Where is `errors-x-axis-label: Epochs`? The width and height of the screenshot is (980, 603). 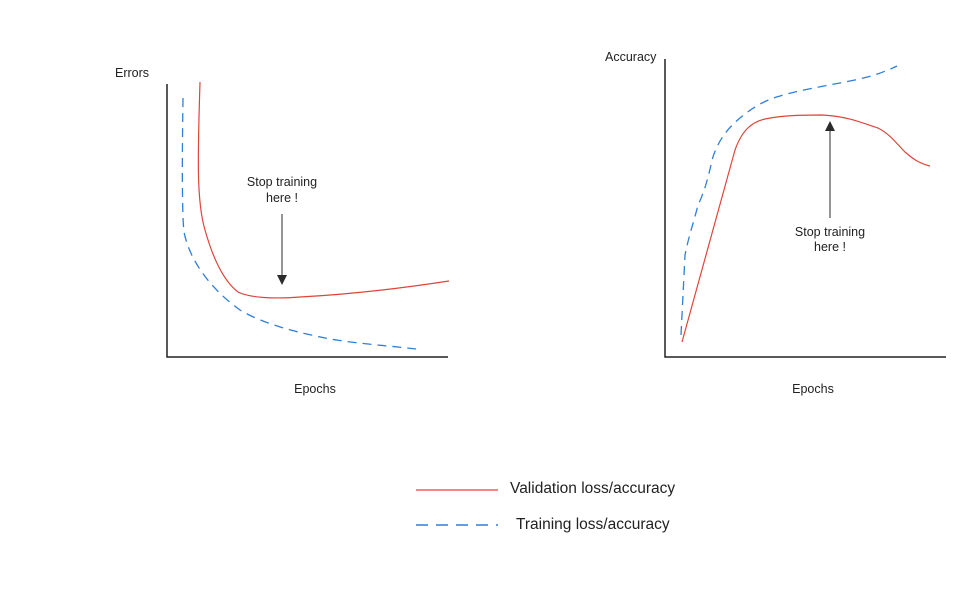
errors-x-axis-label: Epochs is located at coordinates (315, 389).